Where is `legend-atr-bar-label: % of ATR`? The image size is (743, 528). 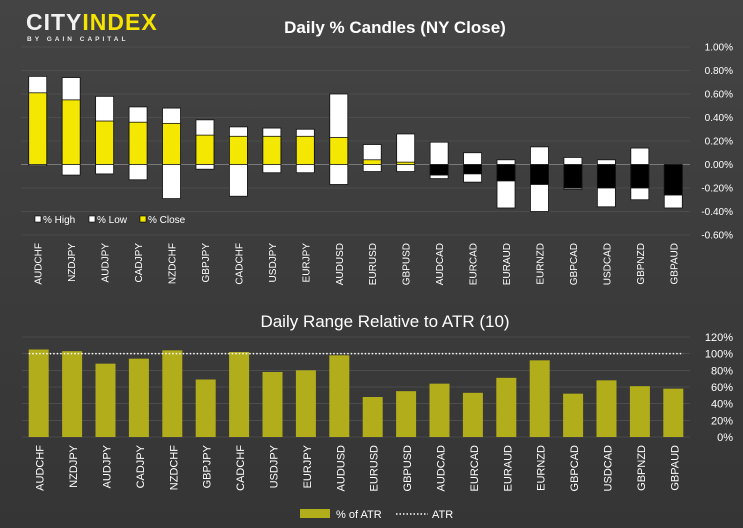 legend-atr-bar-label: % of ATR is located at coordinates (359, 515).